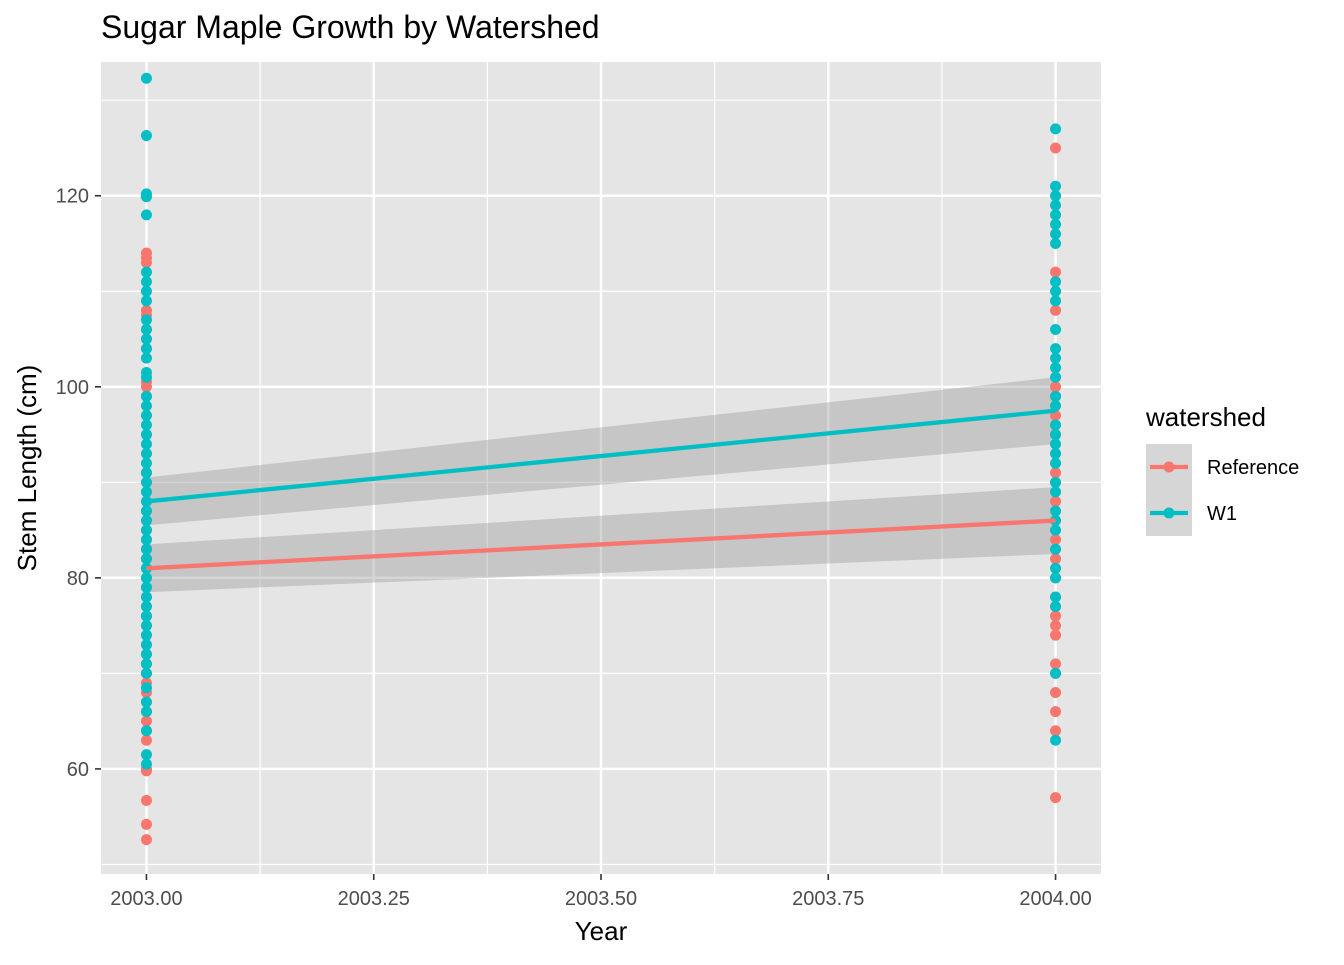  Describe the element at coordinates (72, 197) in the screenshot. I see `y-tick-label: 120` at that location.